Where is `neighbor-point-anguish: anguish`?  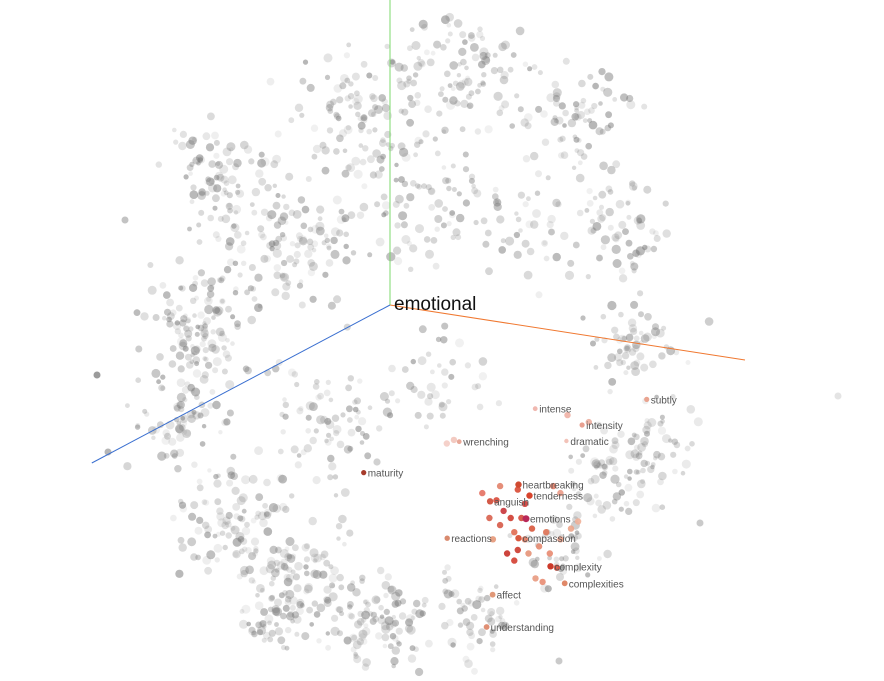
neighbor-point-anguish: anguish is located at coordinates (507, 502).